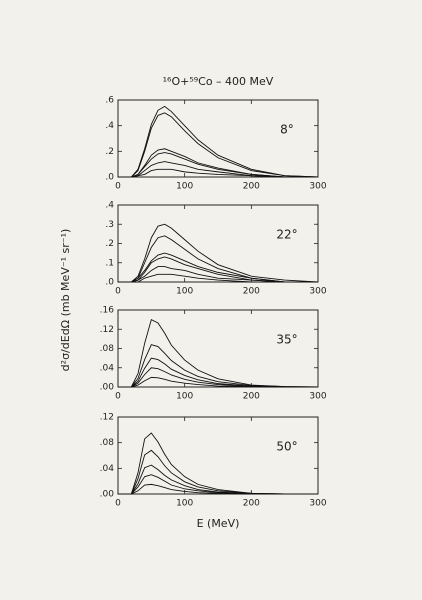 This screenshot has height=600, width=422. What do you see at coordinates (218, 81) in the screenshot?
I see `figure-title: ¹⁶O+⁵⁹Co – 400 MeV` at bounding box center [218, 81].